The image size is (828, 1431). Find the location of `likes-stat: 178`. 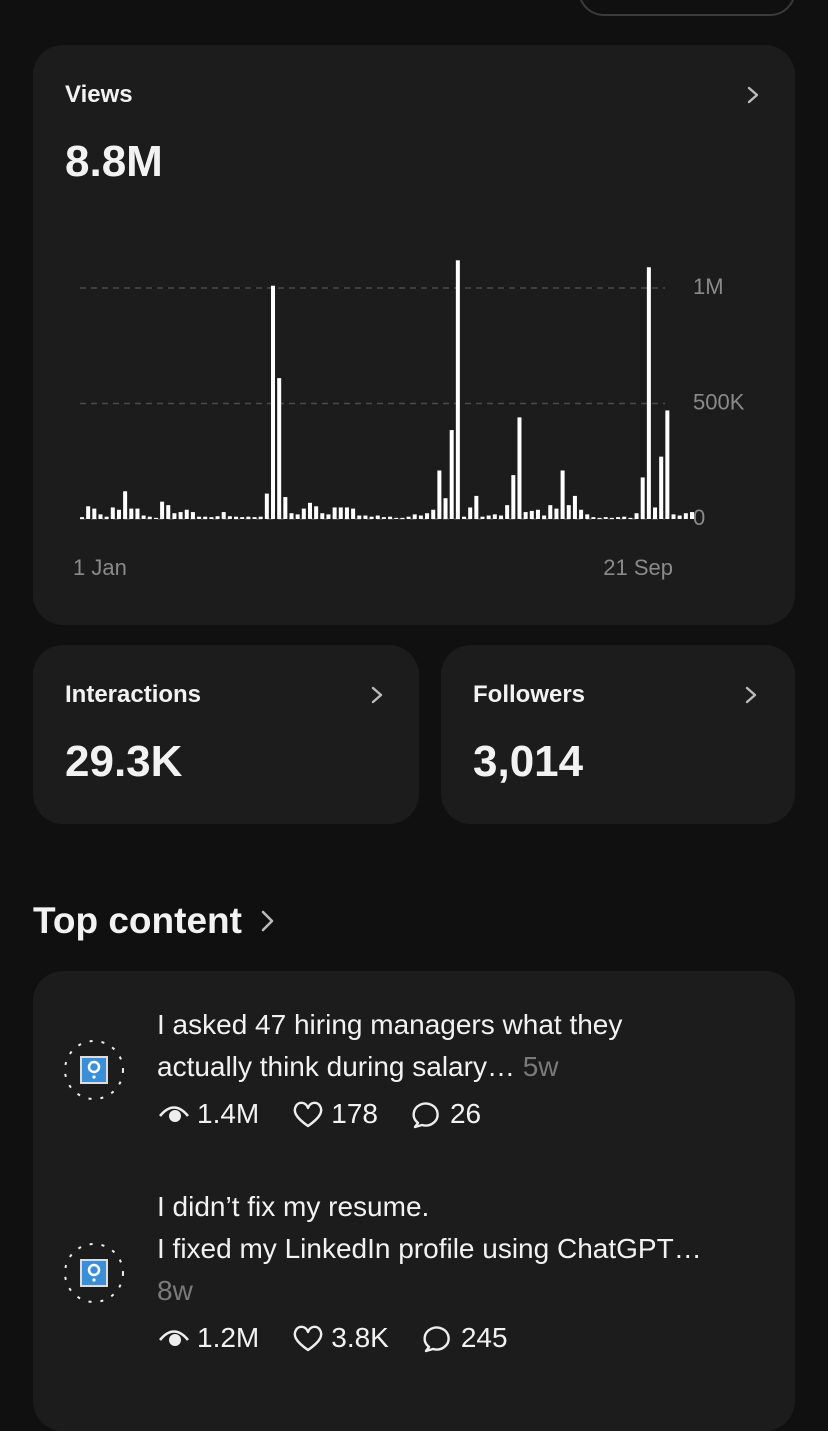

likes-stat: 178 is located at coordinates (334, 1114).